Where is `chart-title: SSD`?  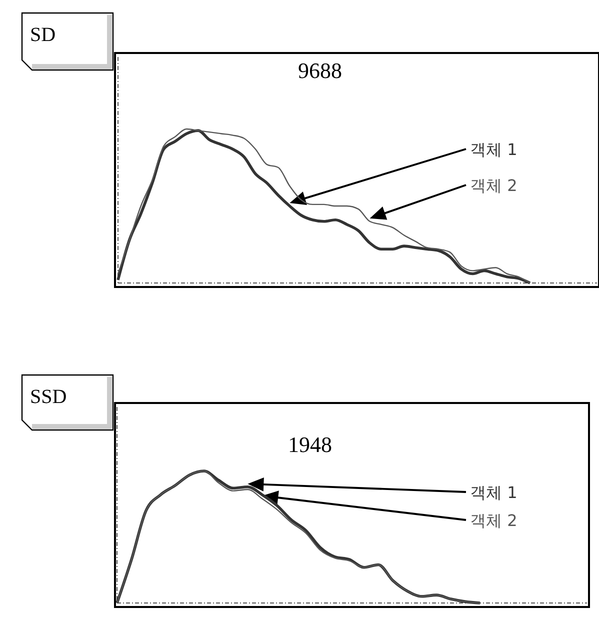
chart-title: SSD is located at coordinates (48, 397).